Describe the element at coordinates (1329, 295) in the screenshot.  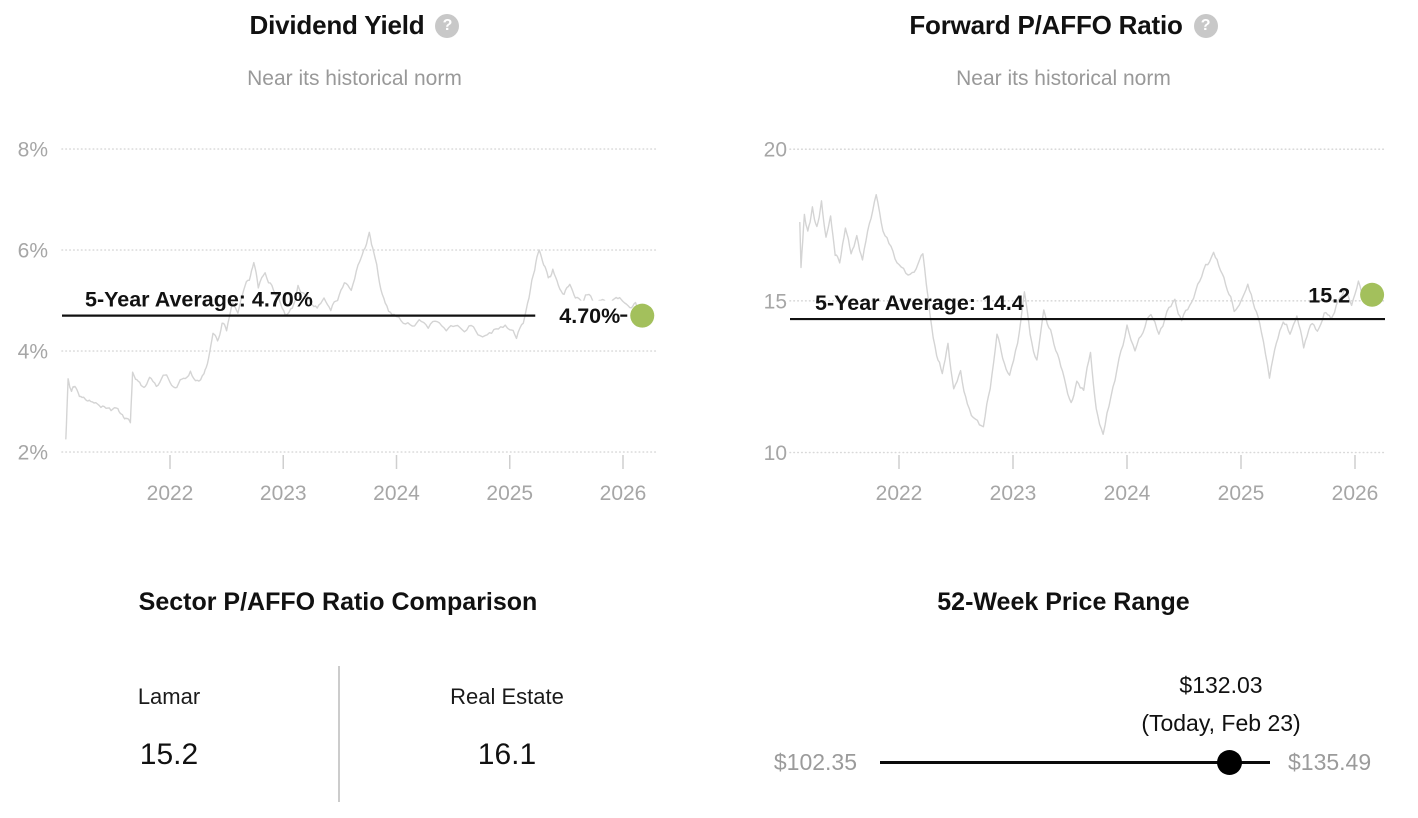
I see `current-value-label: 15.2` at that location.